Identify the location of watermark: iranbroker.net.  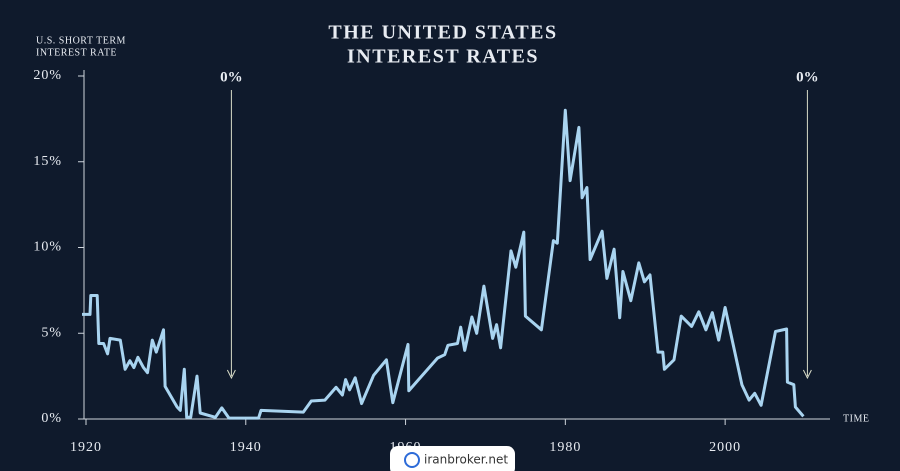
(466, 460).